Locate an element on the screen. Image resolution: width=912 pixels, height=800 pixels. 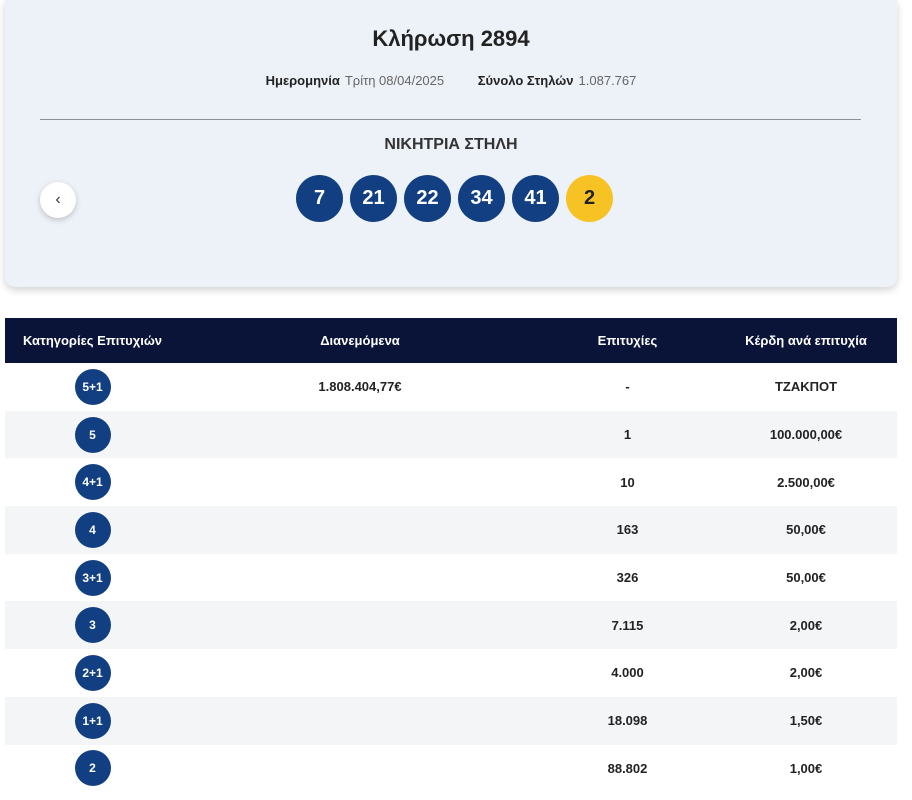
cell-winners: 7.115 is located at coordinates (627, 625).